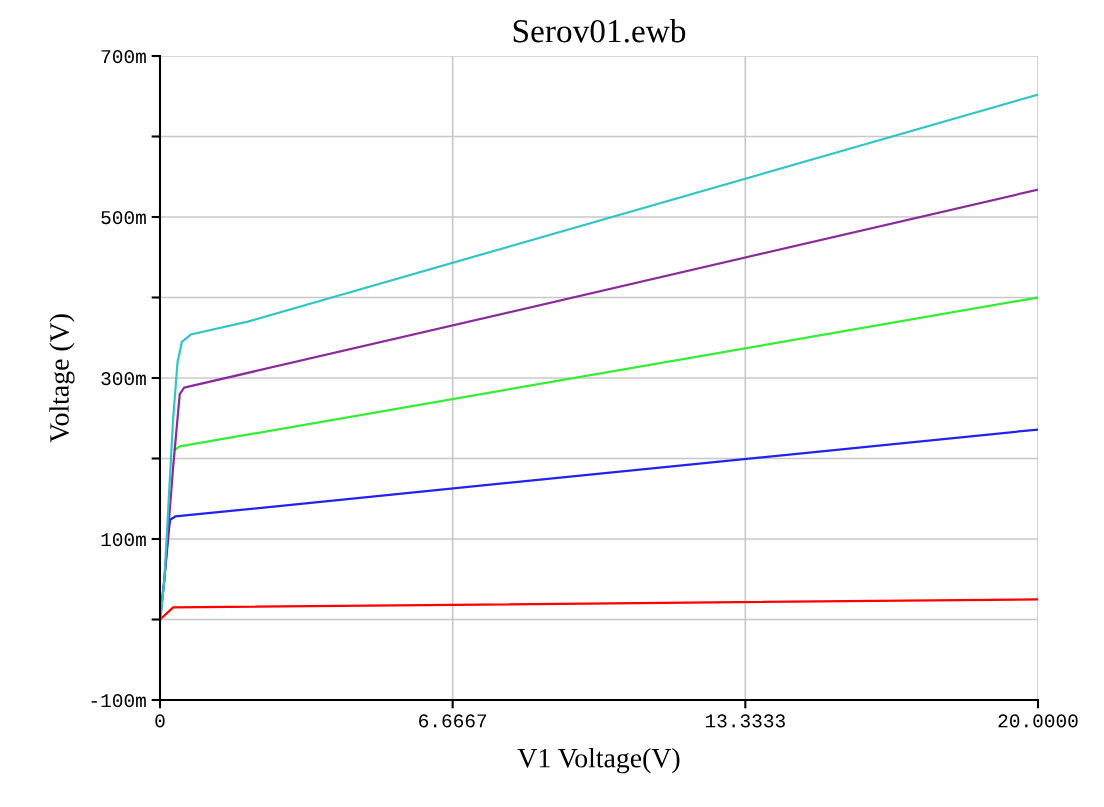  Describe the element at coordinates (1038, 721) in the screenshot. I see `x-tick-label: 20.0000` at that location.